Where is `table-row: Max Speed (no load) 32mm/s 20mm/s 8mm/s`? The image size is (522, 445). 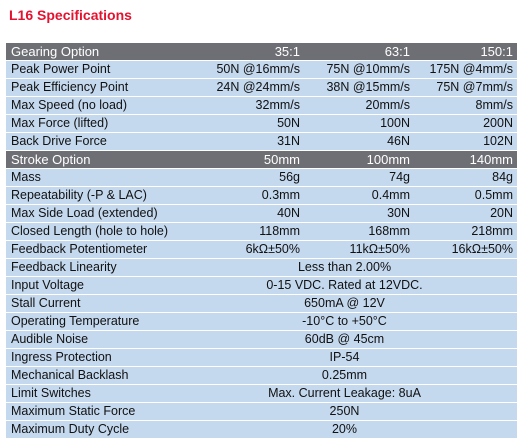
table-row: Max Speed (no load) 32mm/s 20mm/s 8mm/s is located at coordinates (261, 105).